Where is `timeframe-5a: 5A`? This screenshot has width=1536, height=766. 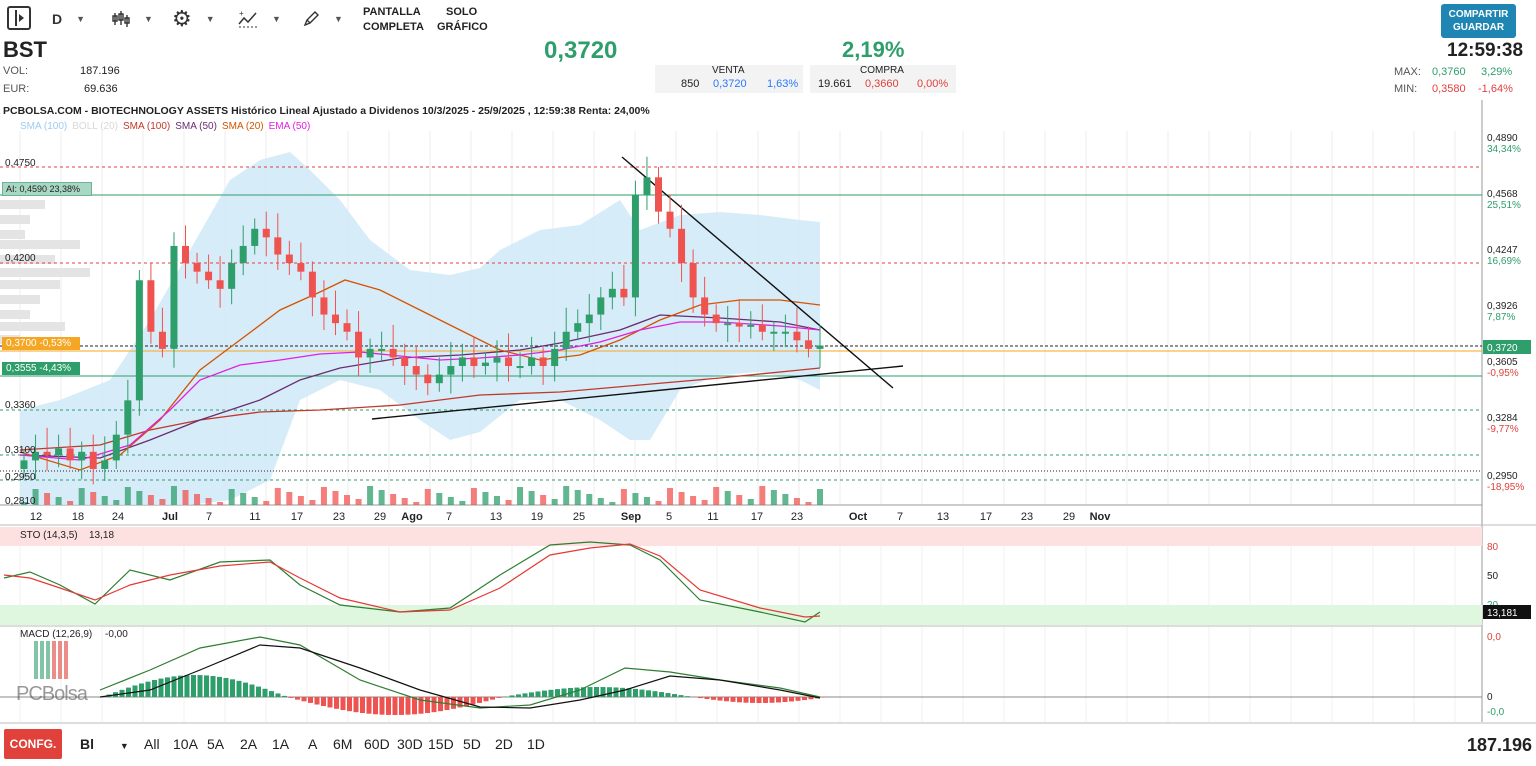 timeframe-5a: 5A is located at coordinates (216, 744).